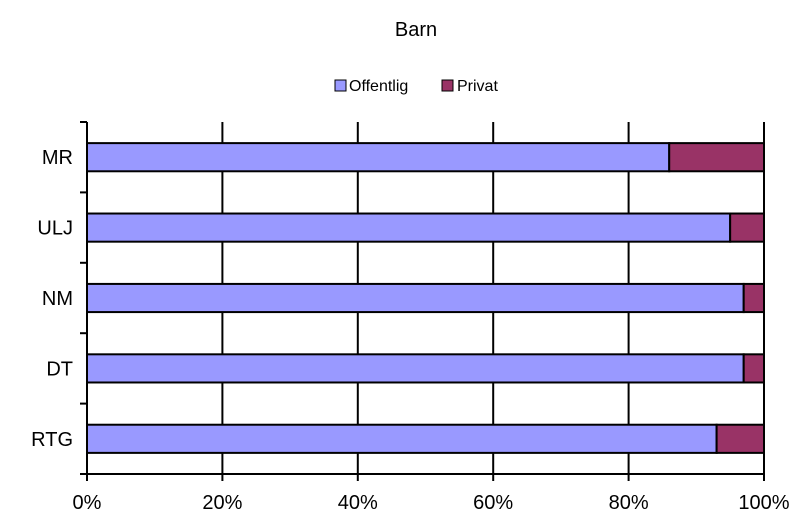 The image size is (799, 524). I want to click on x-tick-label: 40%, so click(358, 503).